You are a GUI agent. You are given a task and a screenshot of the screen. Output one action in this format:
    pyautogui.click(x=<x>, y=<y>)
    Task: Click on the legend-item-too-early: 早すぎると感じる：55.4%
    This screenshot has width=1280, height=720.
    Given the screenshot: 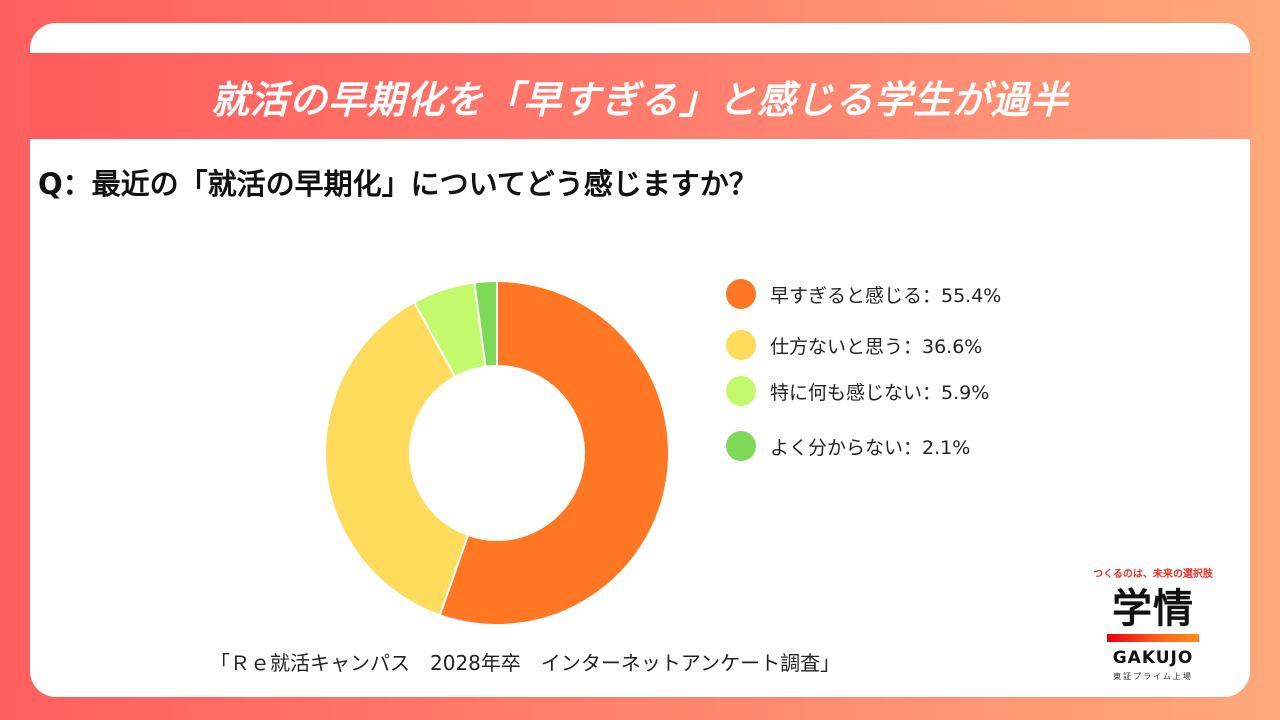 What is the action you would take?
    pyautogui.click(x=863, y=294)
    